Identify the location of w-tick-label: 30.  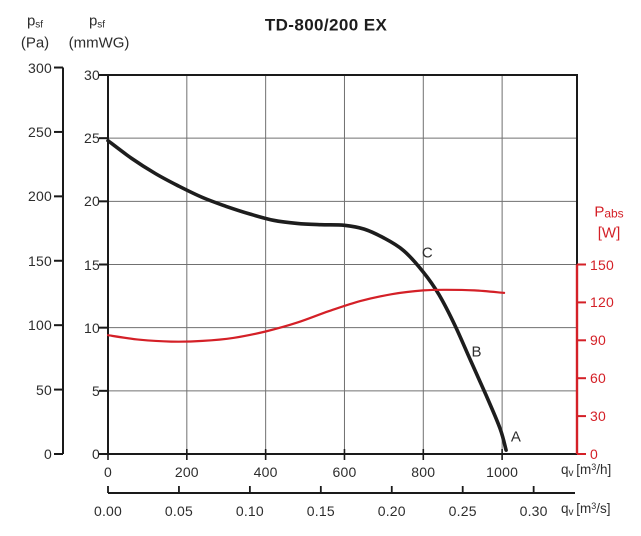
(598, 416).